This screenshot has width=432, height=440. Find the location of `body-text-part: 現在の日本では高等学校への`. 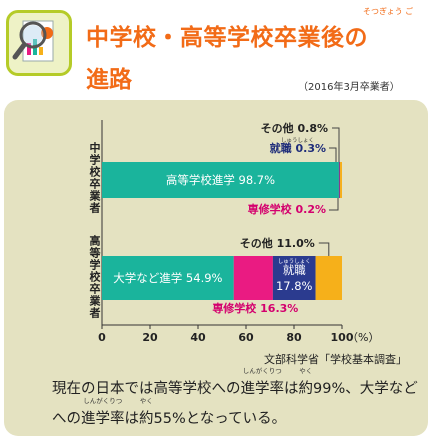

body-text-part: 現在の日本では高等学校への is located at coordinates (146, 389).